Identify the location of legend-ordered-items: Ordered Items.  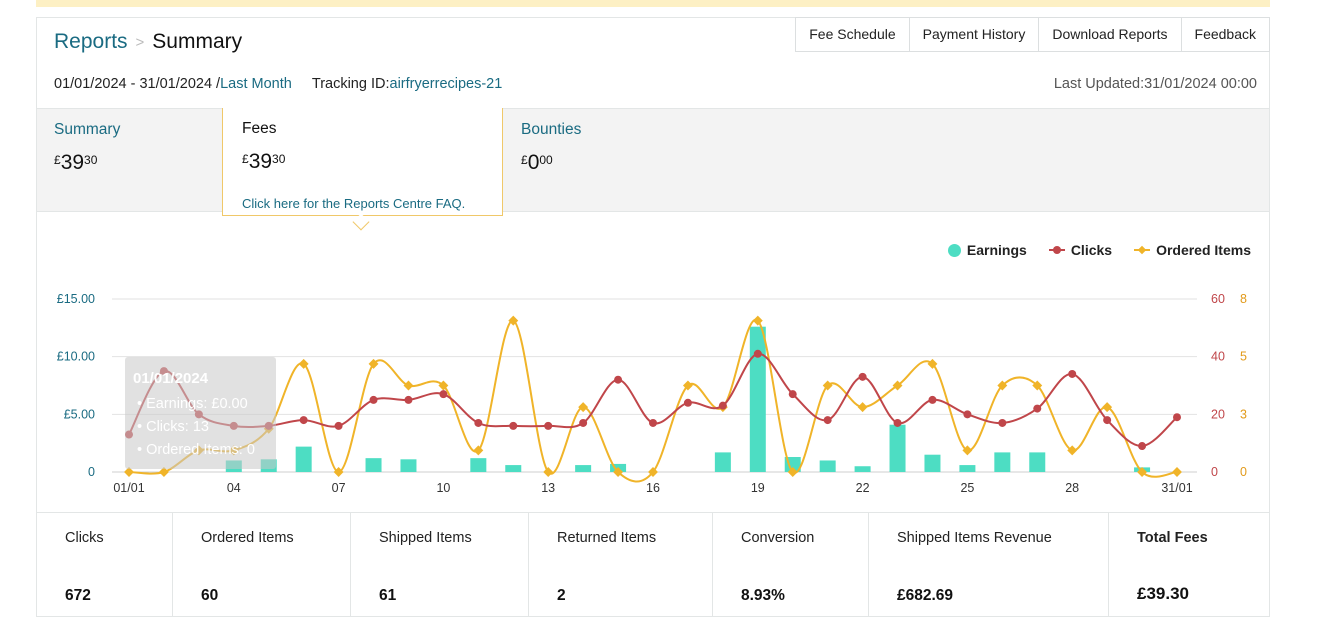
(1192, 250).